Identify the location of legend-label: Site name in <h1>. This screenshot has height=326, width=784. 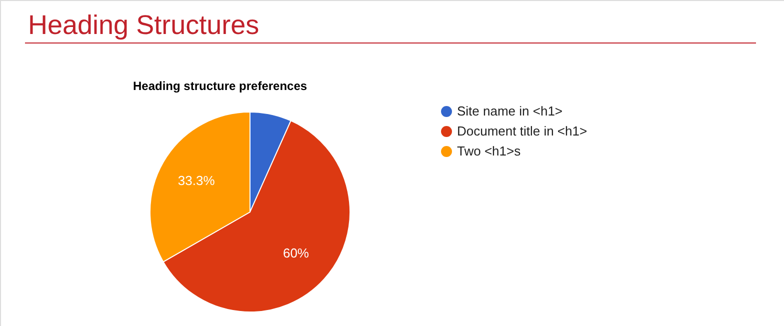
(510, 111).